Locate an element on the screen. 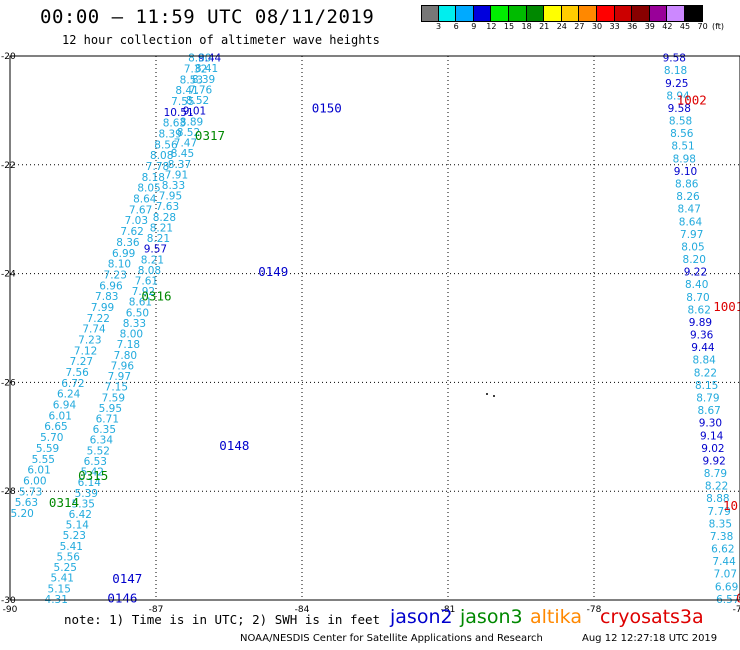 The height and width of the screenshot is (650, 740). cycle-label: 0316 is located at coordinates (156, 295).